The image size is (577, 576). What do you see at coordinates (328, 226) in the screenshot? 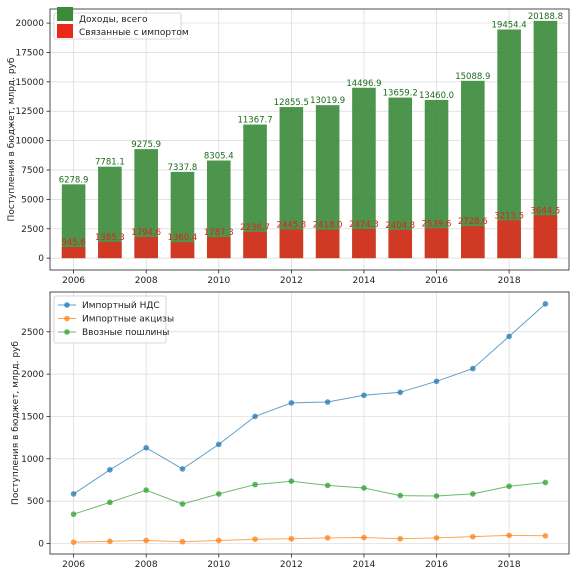
I see `data-label-import: 2418.0` at bounding box center [328, 226].